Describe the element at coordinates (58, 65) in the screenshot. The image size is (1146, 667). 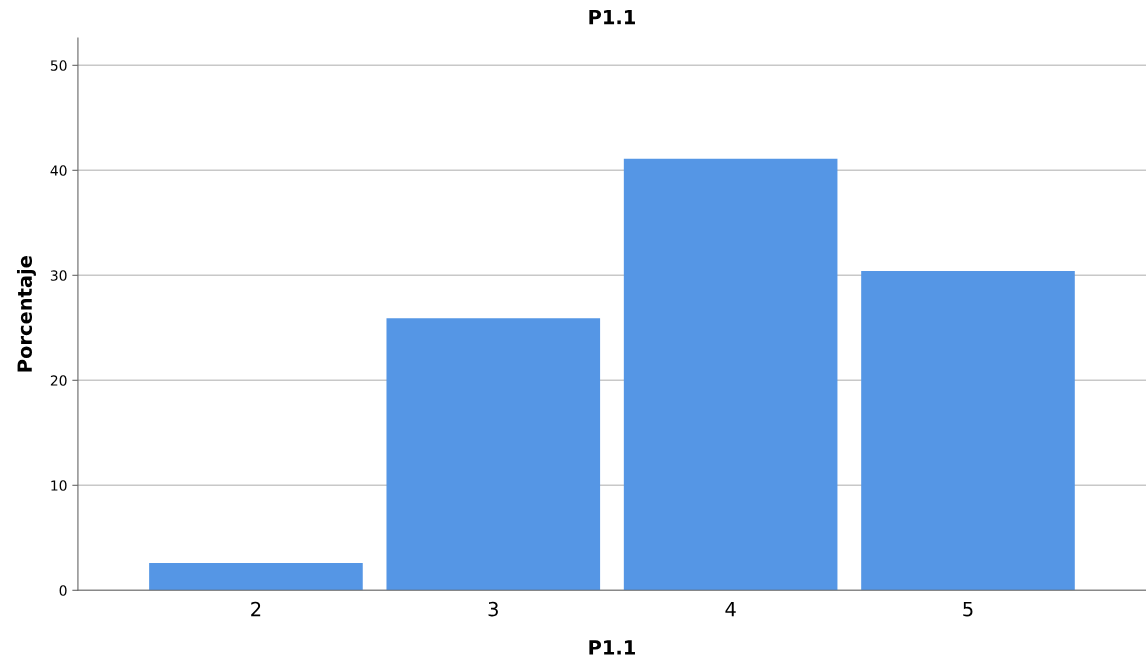
I see `y-tick-label: 50` at that location.